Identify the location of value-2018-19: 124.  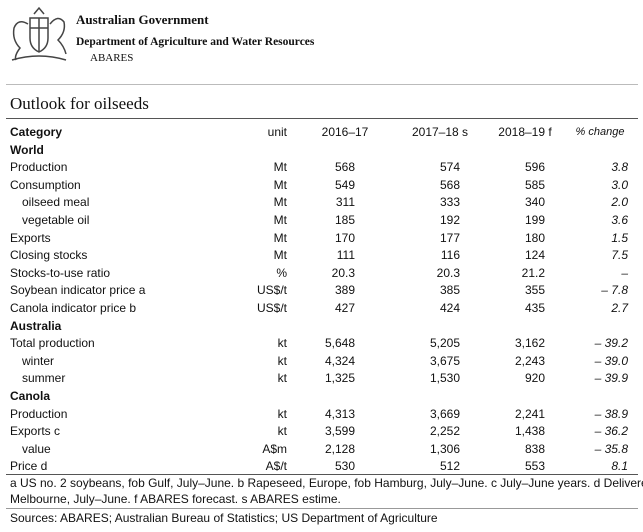
(534, 255).